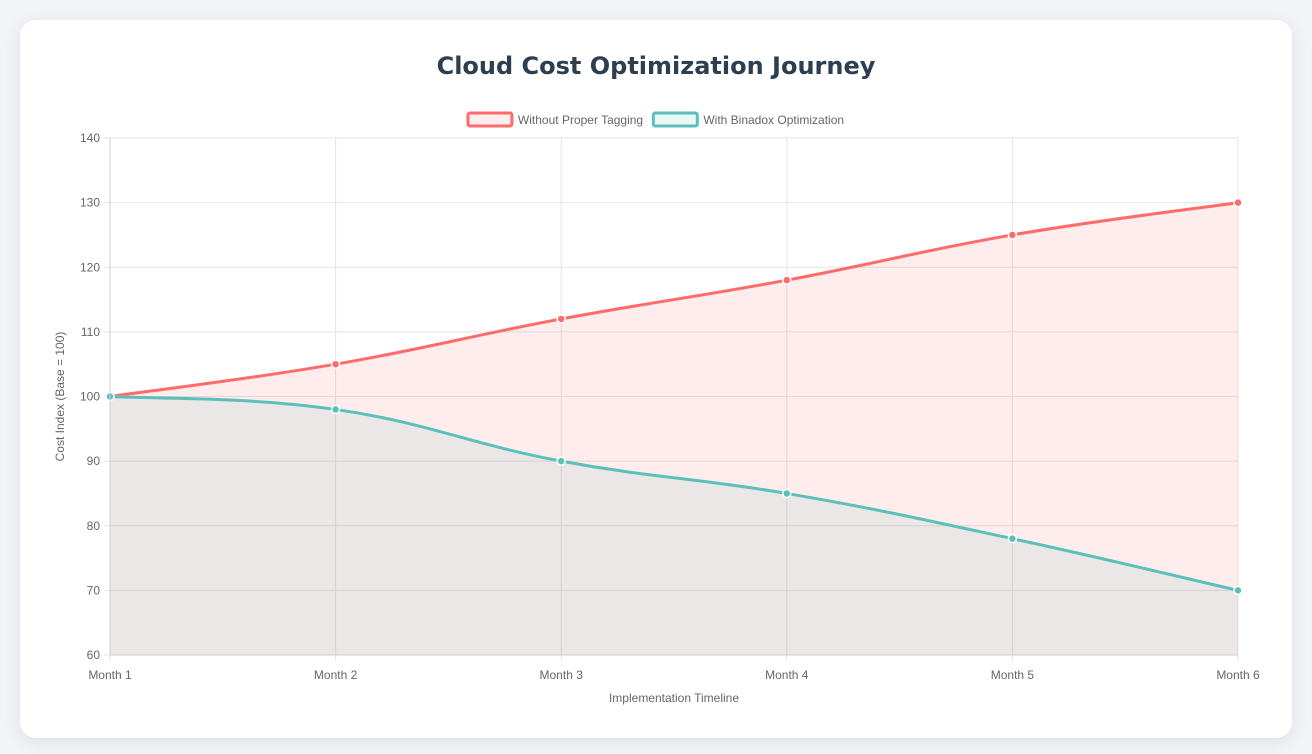 The image size is (1312, 754). Describe the element at coordinates (1238, 675) in the screenshot. I see `x-tick-label: Month 6` at that location.